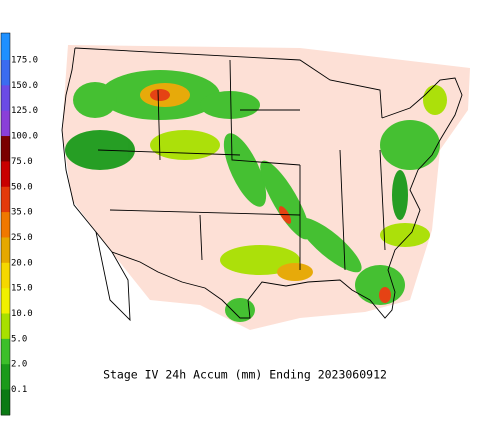 The width and height of the screenshot is (480, 425). I want to click on legend-label: 2.0, so click(19, 365).